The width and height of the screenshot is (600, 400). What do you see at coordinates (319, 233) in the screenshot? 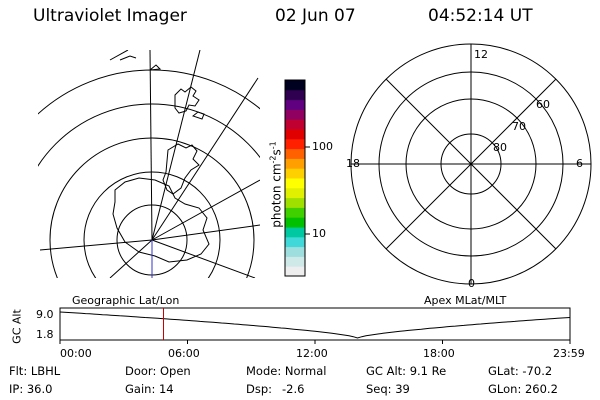
I see `colorbar-tick-label: 10` at bounding box center [319, 233].